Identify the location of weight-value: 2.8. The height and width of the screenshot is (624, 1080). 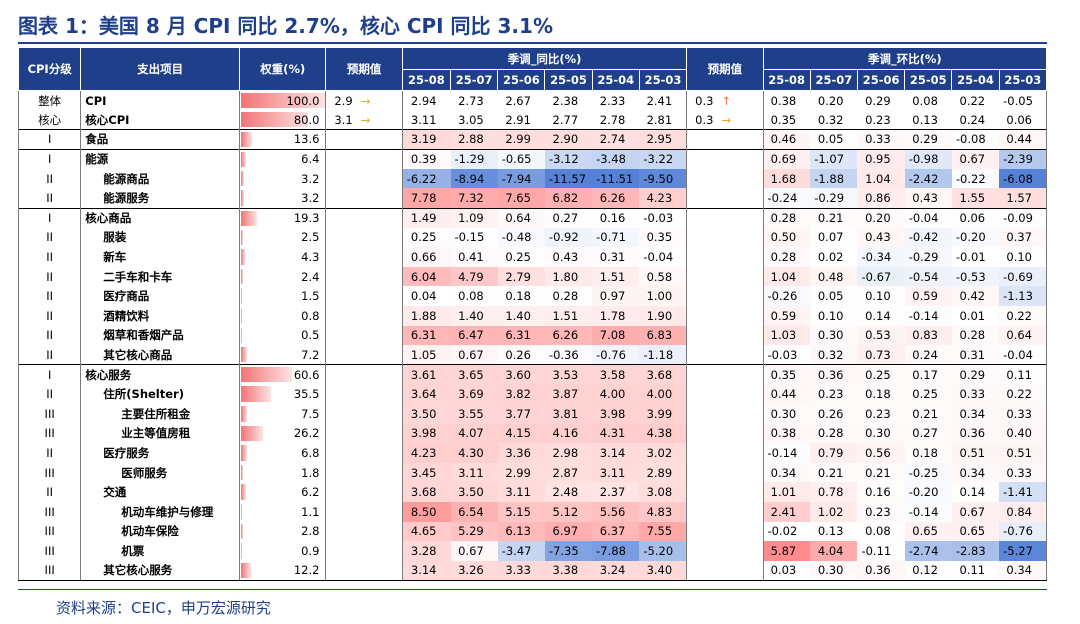
(310, 531).